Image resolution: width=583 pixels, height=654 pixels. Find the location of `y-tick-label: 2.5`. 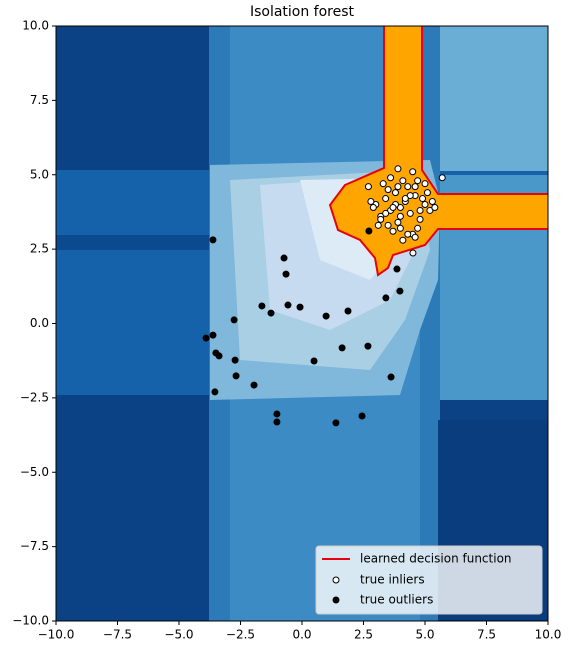

y-tick-label: 2.5 is located at coordinates (39, 249).